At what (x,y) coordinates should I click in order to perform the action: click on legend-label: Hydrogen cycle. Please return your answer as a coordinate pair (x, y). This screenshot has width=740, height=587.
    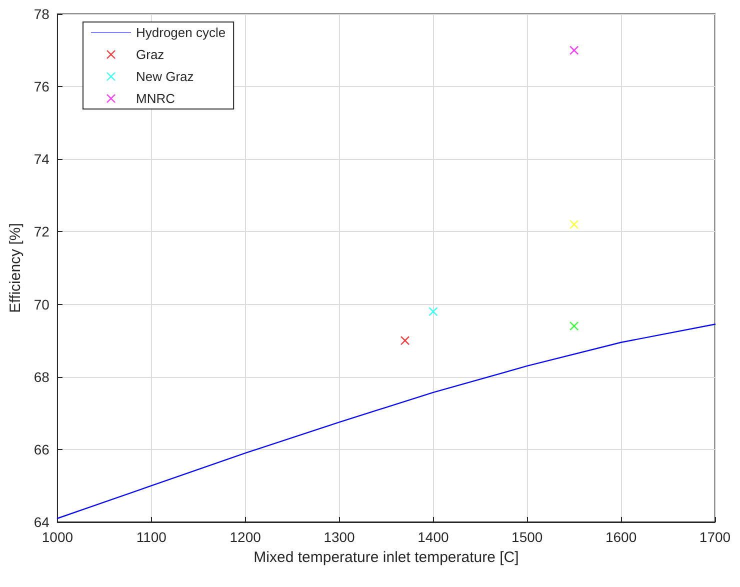
    Looking at the image, I should click on (181, 32).